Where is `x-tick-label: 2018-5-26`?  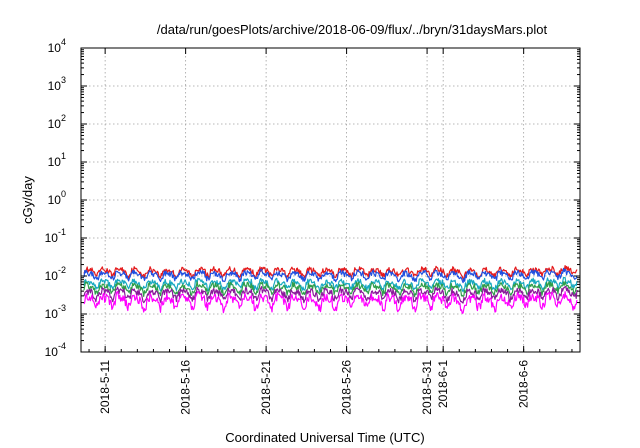 x-tick-label: 2018-5-26 is located at coordinates (347, 387).